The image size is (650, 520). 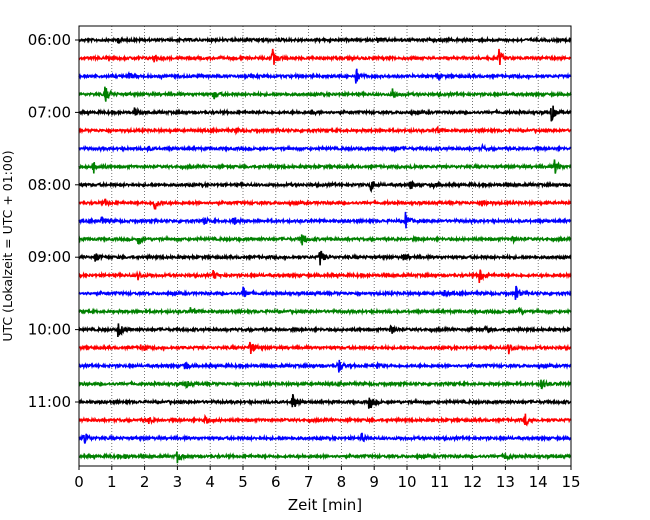 What do you see at coordinates (53, 221) in the screenshot?
I see `y-axis: 06:00 07:00 08:00 09:00 10:00 11:00` at bounding box center [53, 221].